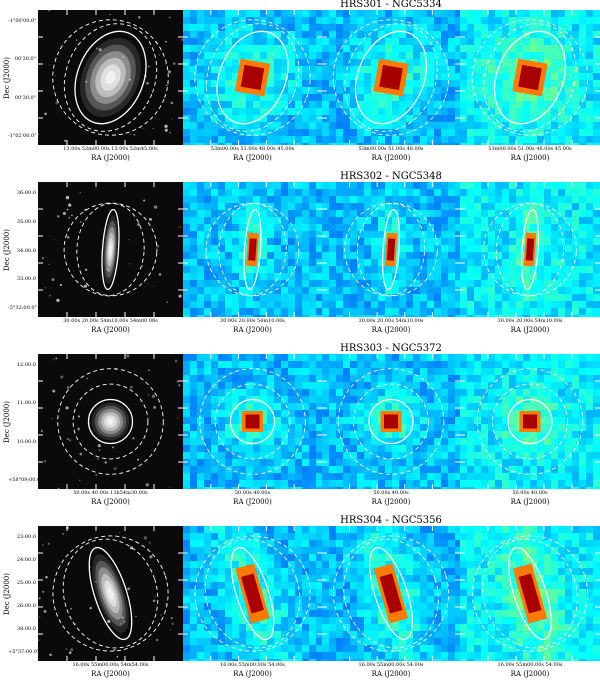 Image resolution: width=600 pixels, height=688 pixels. Describe the element at coordinates (110, 494) in the screenshot. I see `x-tick-labels: 50.00s 40.00s 13h54m30.00s` at that location.